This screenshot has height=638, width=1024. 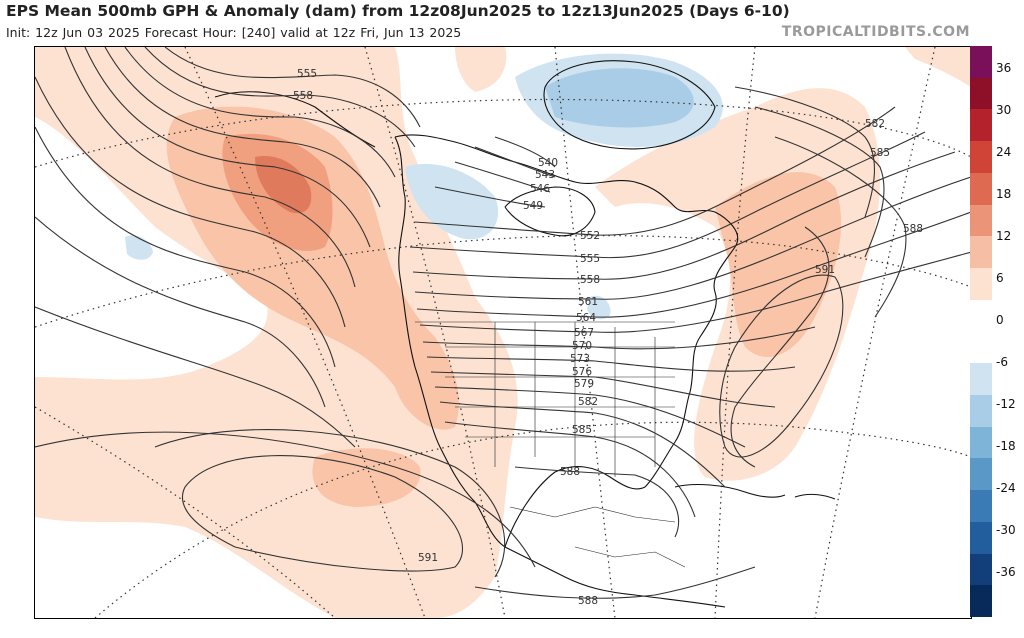 What do you see at coordinates (1004, 68) in the screenshot?
I see `colorbar-label: 36` at bounding box center [1004, 68].